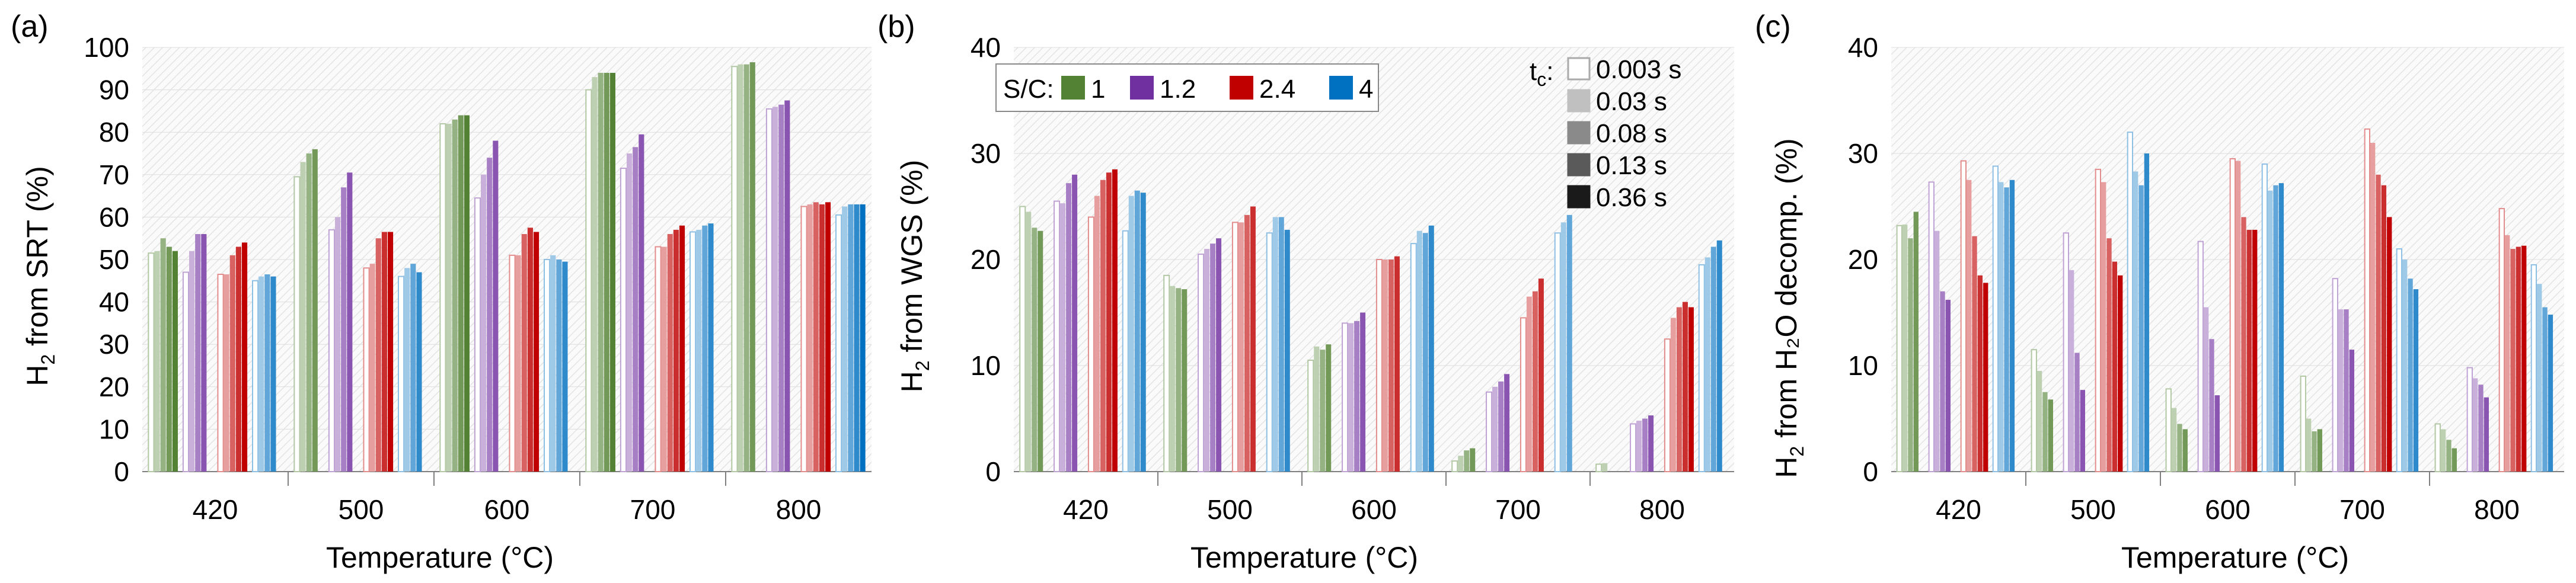 This screenshot has height=583, width=2576. Describe the element at coordinates (986, 366) in the screenshot. I see `y-tick-label: 10` at that location.